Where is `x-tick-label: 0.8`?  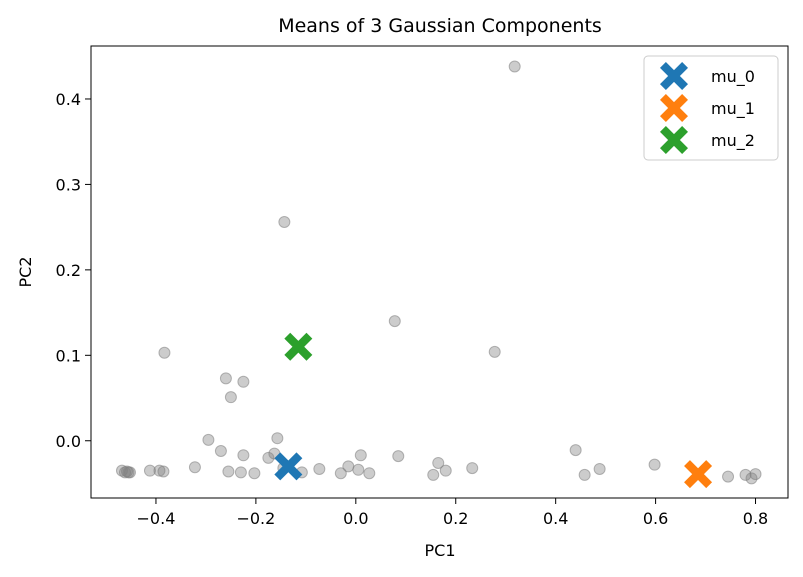 x-tick-label: 0.8 is located at coordinates (755, 518).